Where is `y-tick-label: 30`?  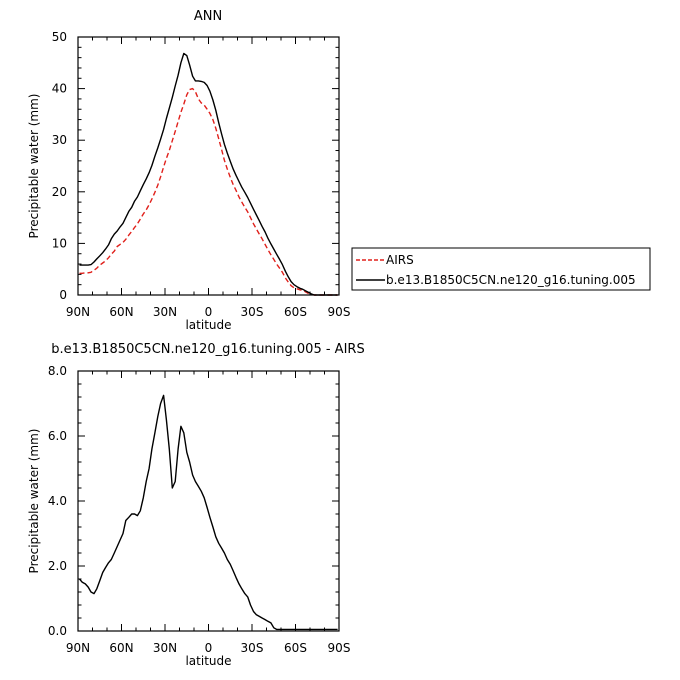
y-tick-label: 30 is located at coordinates (59, 140).